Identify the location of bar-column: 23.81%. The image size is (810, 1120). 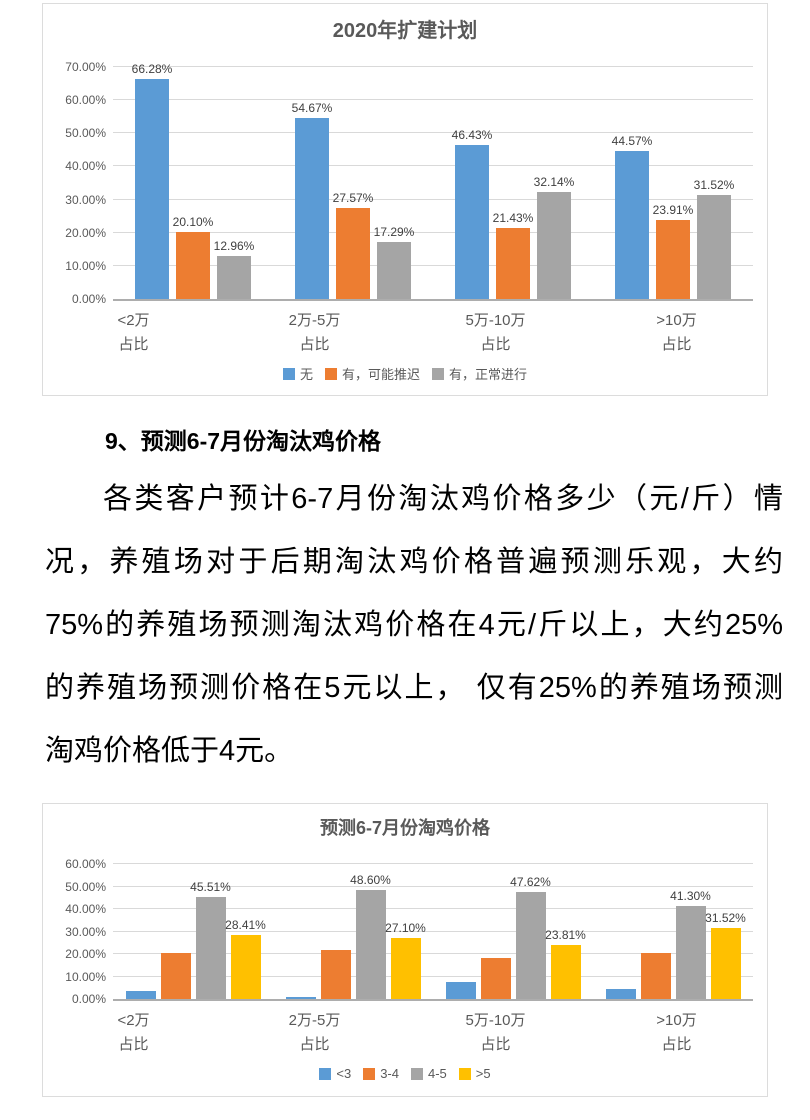
(565, 931).